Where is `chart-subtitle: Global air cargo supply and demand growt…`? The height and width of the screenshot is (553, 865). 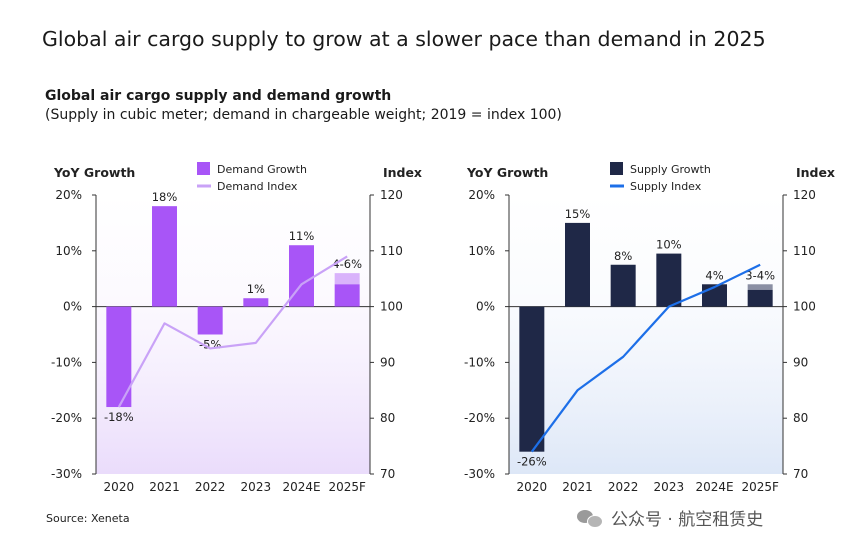
chart-subtitle: Global air cargo supply and demand growt… is located at coordinates (218, 96).